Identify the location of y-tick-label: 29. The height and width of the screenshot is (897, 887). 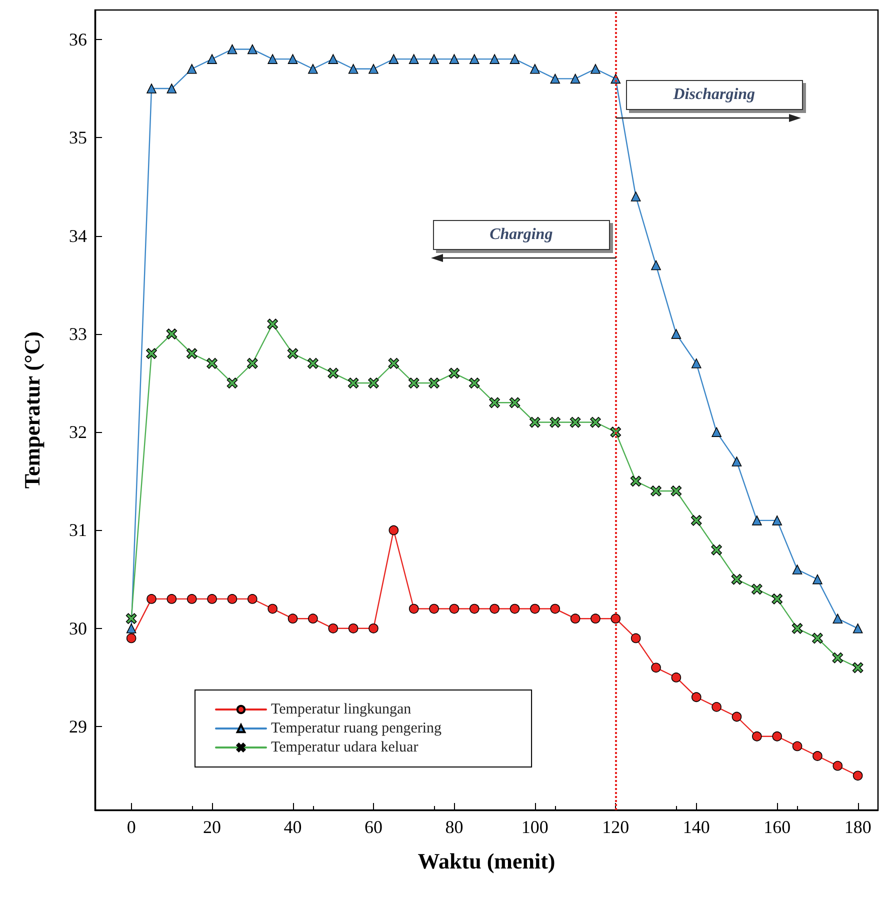
(78, 726).